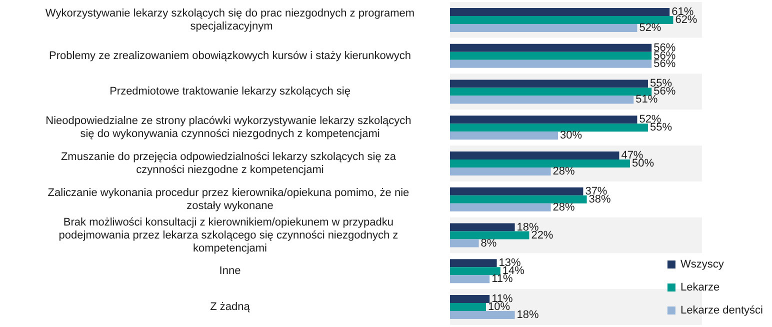 Image resolution: width=772 pixels, height=327 pixels. Describe the element at coordinates (600, 199) in the screenshot. I see `data-label: 38%` at that location.